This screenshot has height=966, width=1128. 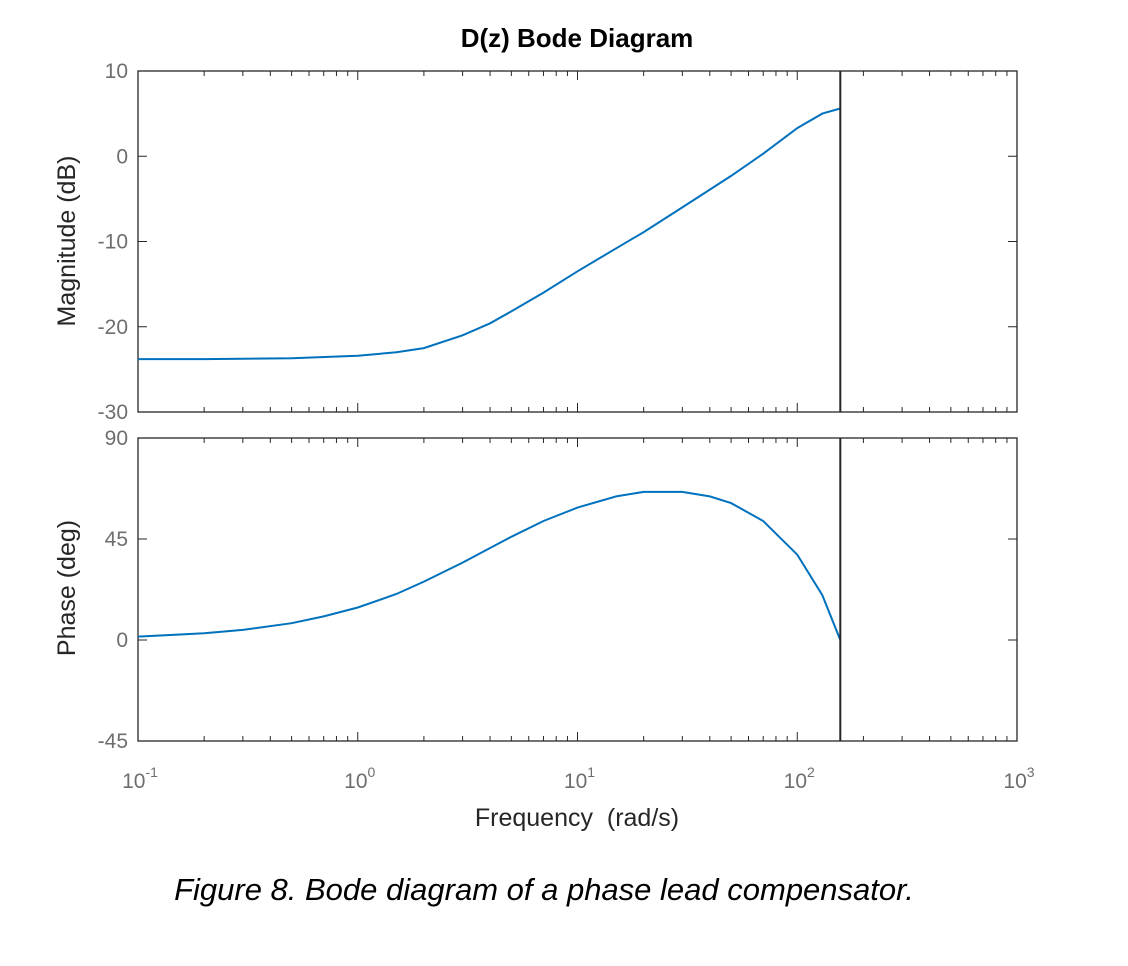 What do you see at coordinates (67, 588) in the screenshot?
I see `phase-axis-label: Phase (deg)` at bounding box center [67, 588].